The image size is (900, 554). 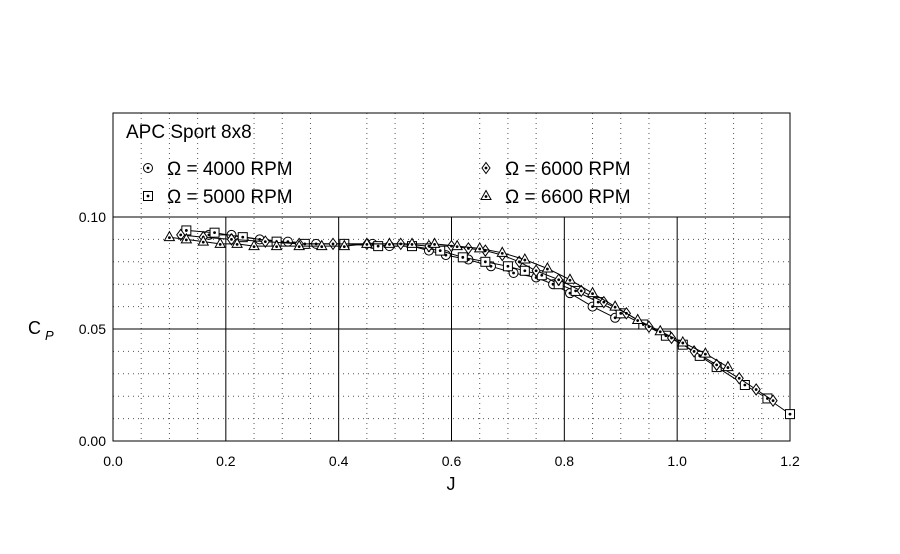 I want to click on x-tick-label: 1.2, so click(x=790, y=461).